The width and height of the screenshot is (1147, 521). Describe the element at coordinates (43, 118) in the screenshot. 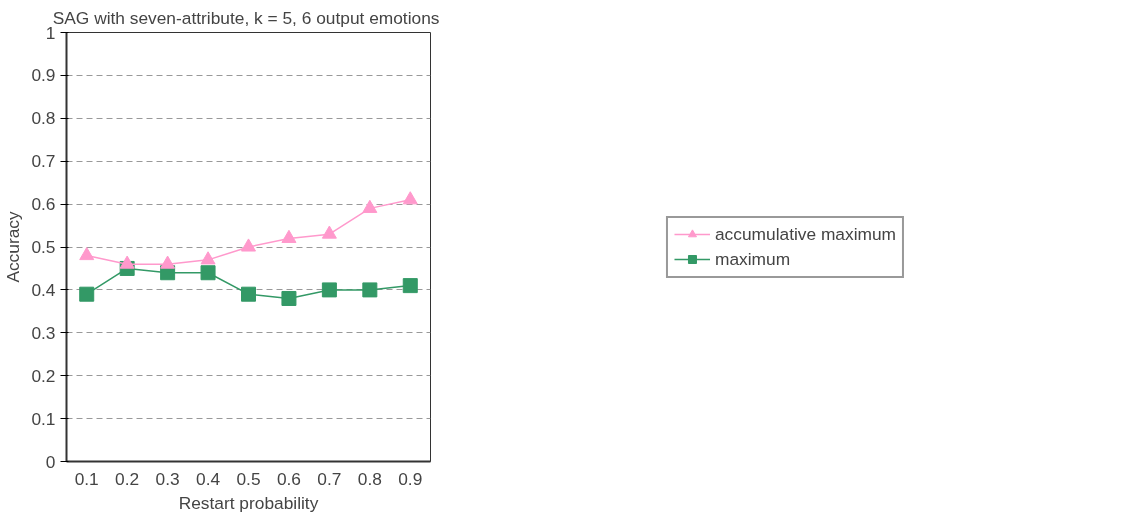

I see `y-tick-label: 0.8` at that location.